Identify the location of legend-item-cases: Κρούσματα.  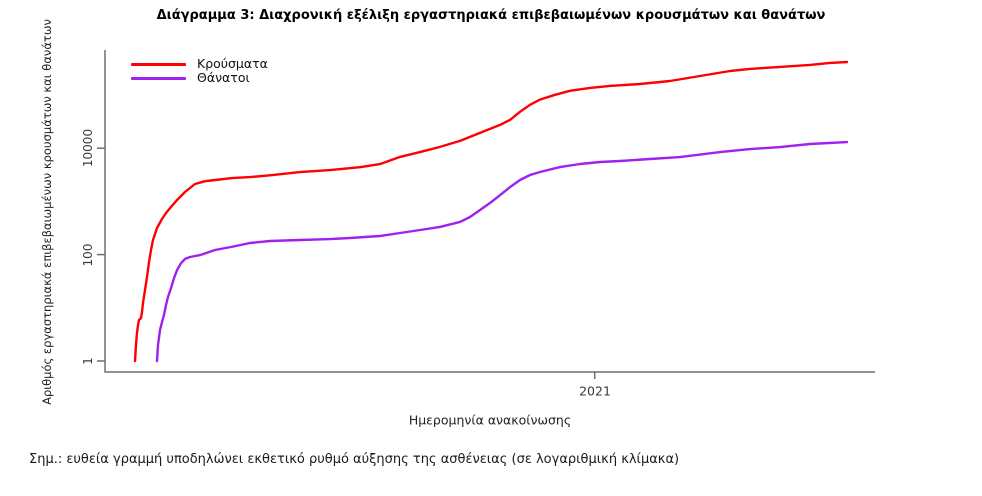
(199, 64).